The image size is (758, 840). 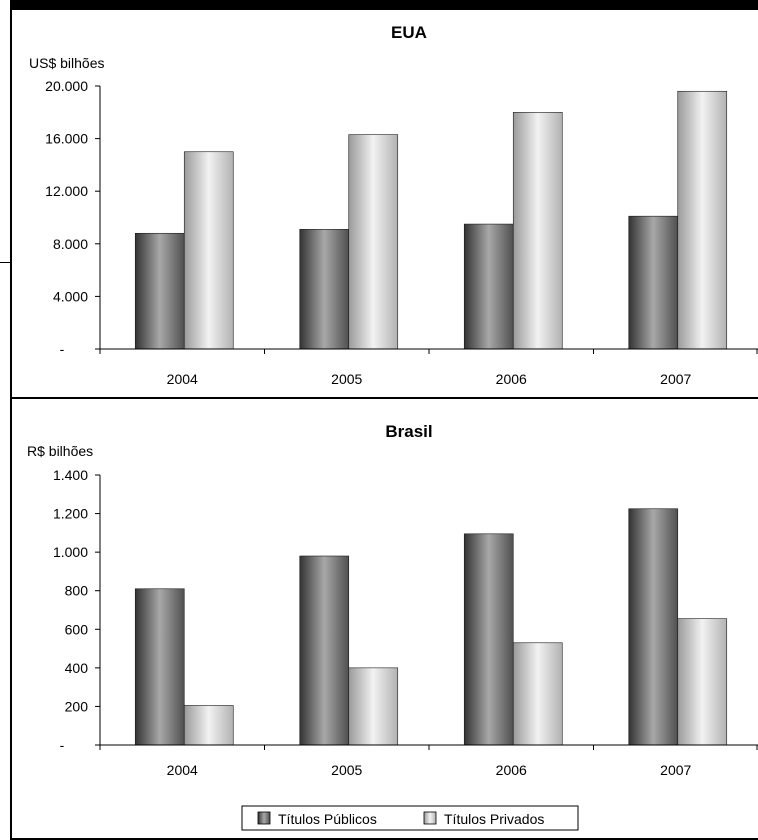 What do you see at coordinates (70, 244) in the screenshot?
I see `y-tick-label: 8.000` at bounding box center [70, 244].